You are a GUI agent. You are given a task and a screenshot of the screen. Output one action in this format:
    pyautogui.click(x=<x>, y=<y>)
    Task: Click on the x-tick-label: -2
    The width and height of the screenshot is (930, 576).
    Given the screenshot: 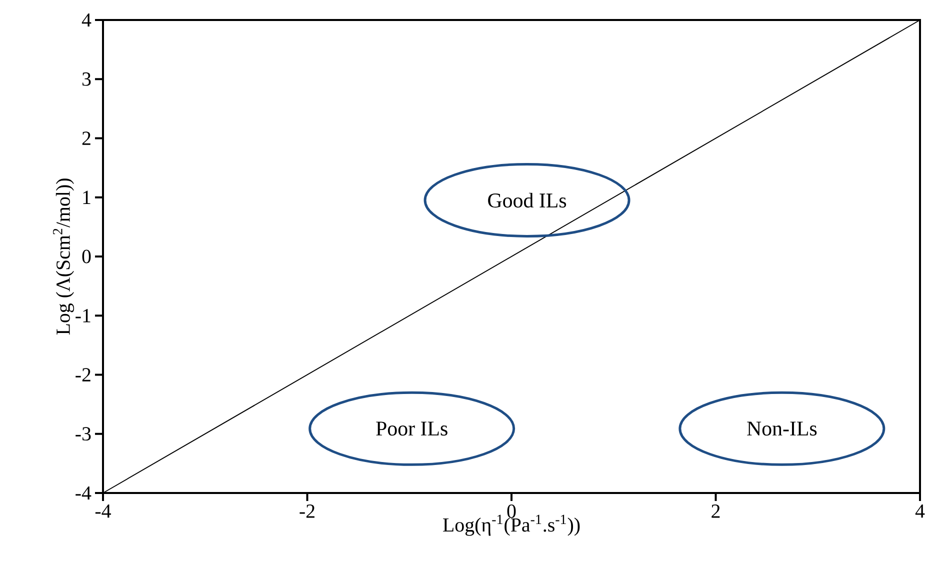 What is the action you would take?
    pyautogui.click(x=307, y=511)
    